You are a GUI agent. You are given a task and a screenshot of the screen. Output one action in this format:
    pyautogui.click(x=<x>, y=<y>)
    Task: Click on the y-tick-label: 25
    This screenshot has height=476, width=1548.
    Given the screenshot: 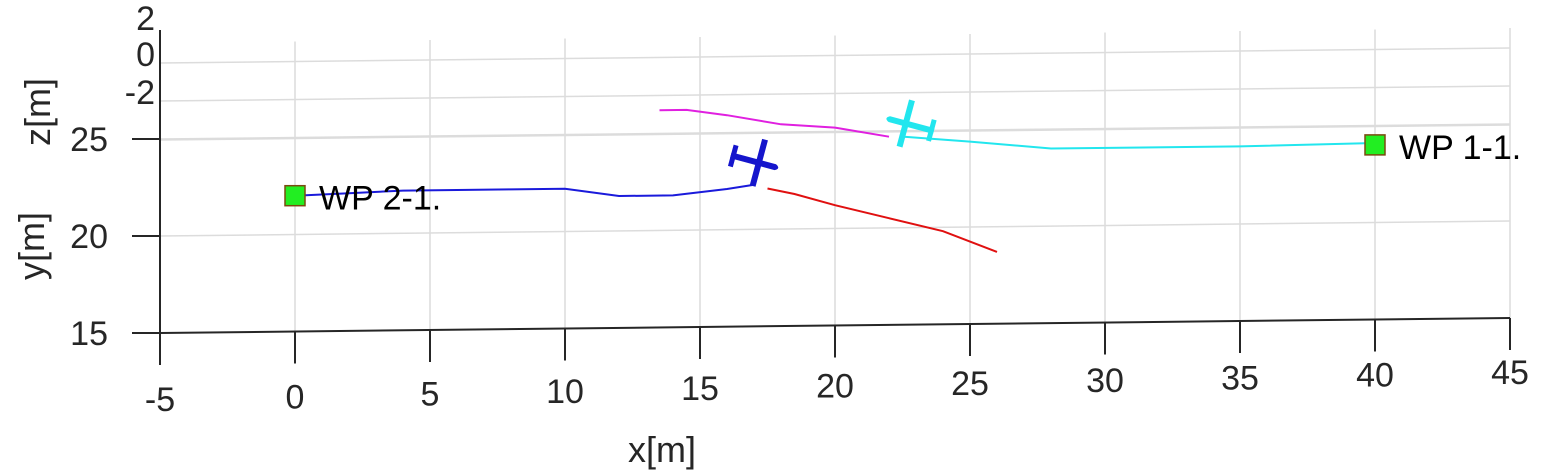 What is the action you would take?
    pyautogui.click(x=89, y=140)
    